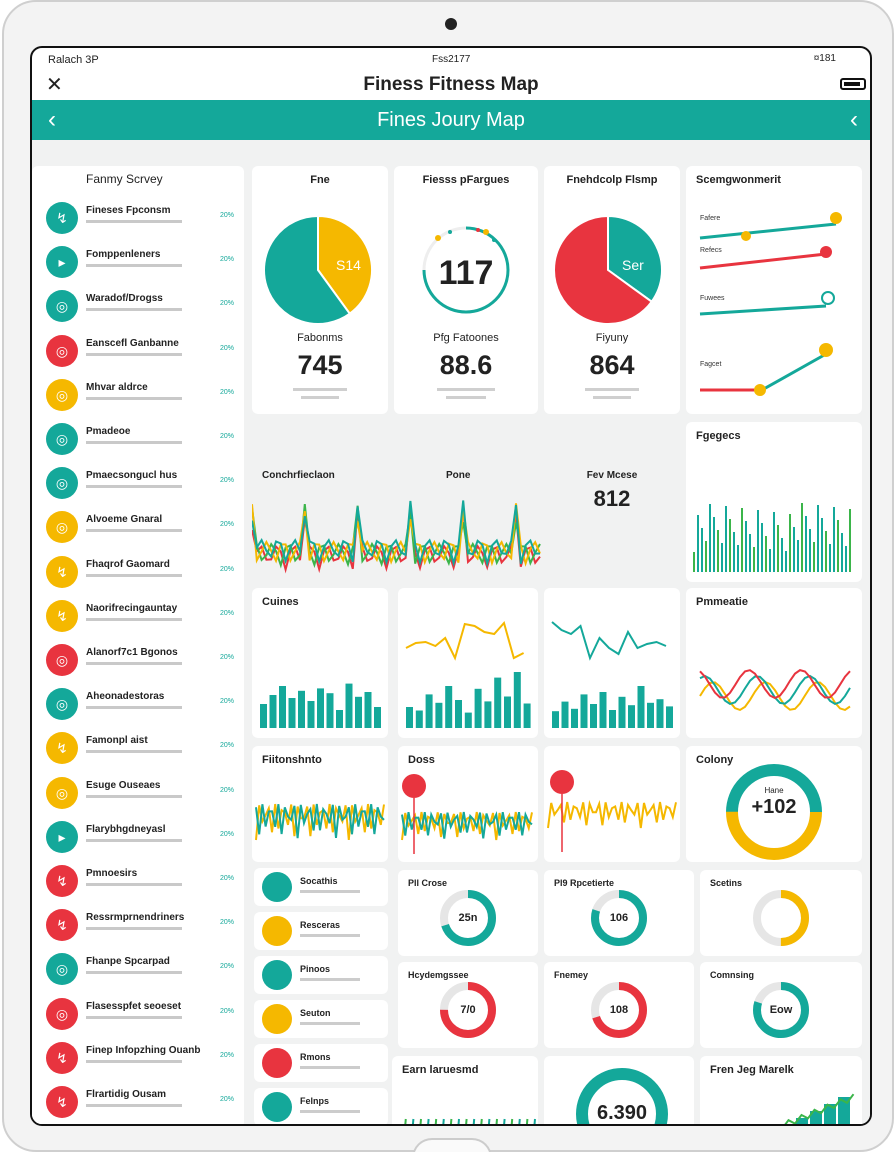 The image size is (896, 1152). I want to click on sidebar-item-icon: ↯, so click(62, 925).